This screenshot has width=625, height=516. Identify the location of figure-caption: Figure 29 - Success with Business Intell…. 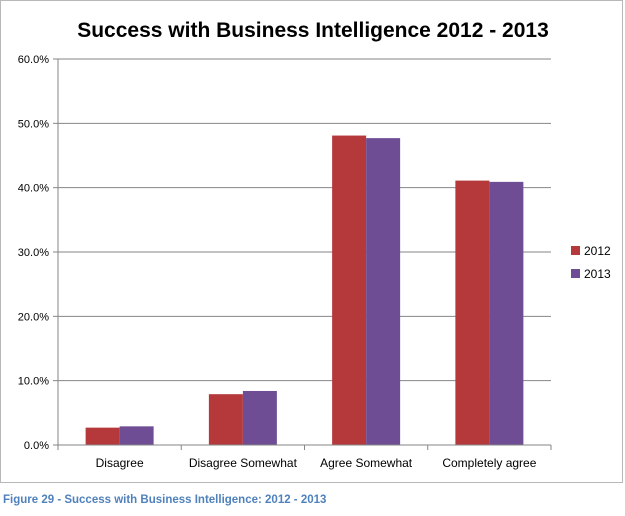
(165, 500).